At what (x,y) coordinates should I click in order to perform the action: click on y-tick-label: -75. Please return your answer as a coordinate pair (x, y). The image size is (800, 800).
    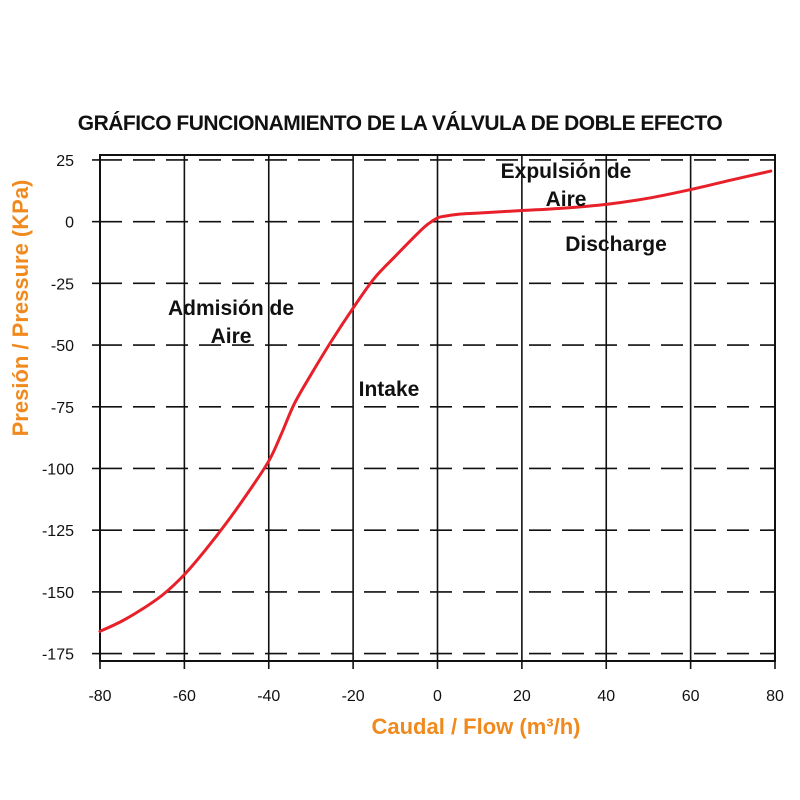
    Looking at the image, I should click on (62, 408).